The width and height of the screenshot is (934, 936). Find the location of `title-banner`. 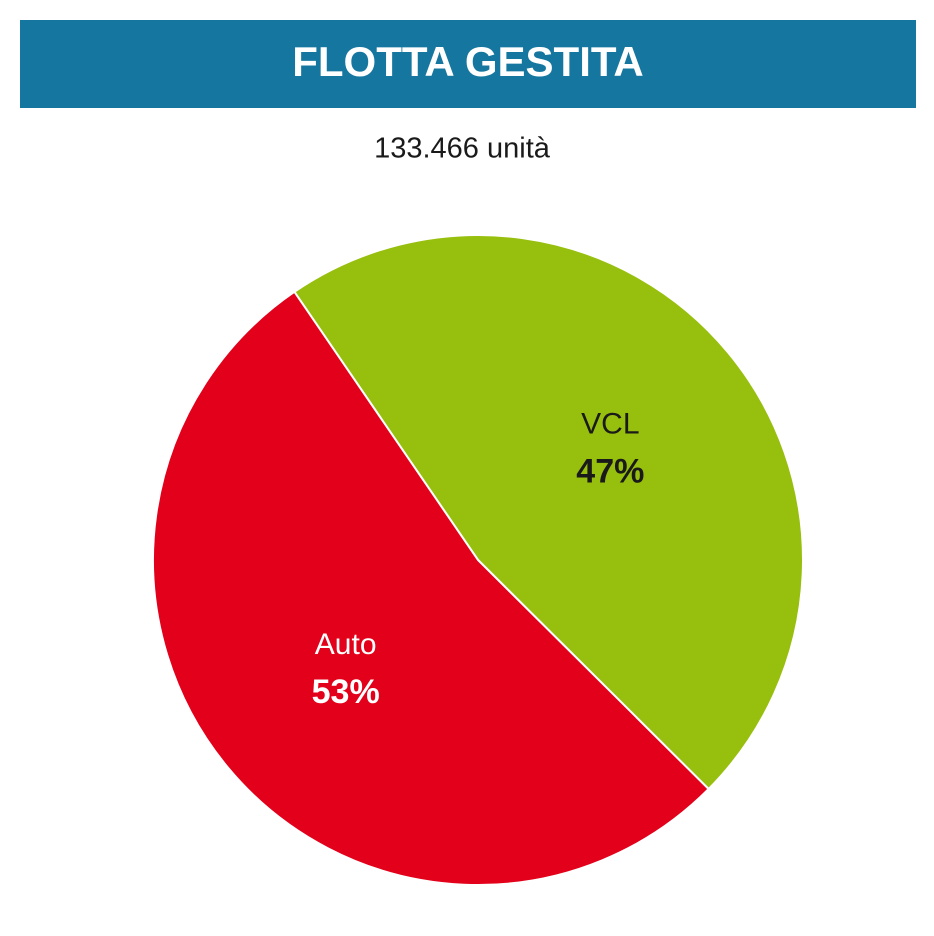

title-banner is located at coordinates (468, 64).